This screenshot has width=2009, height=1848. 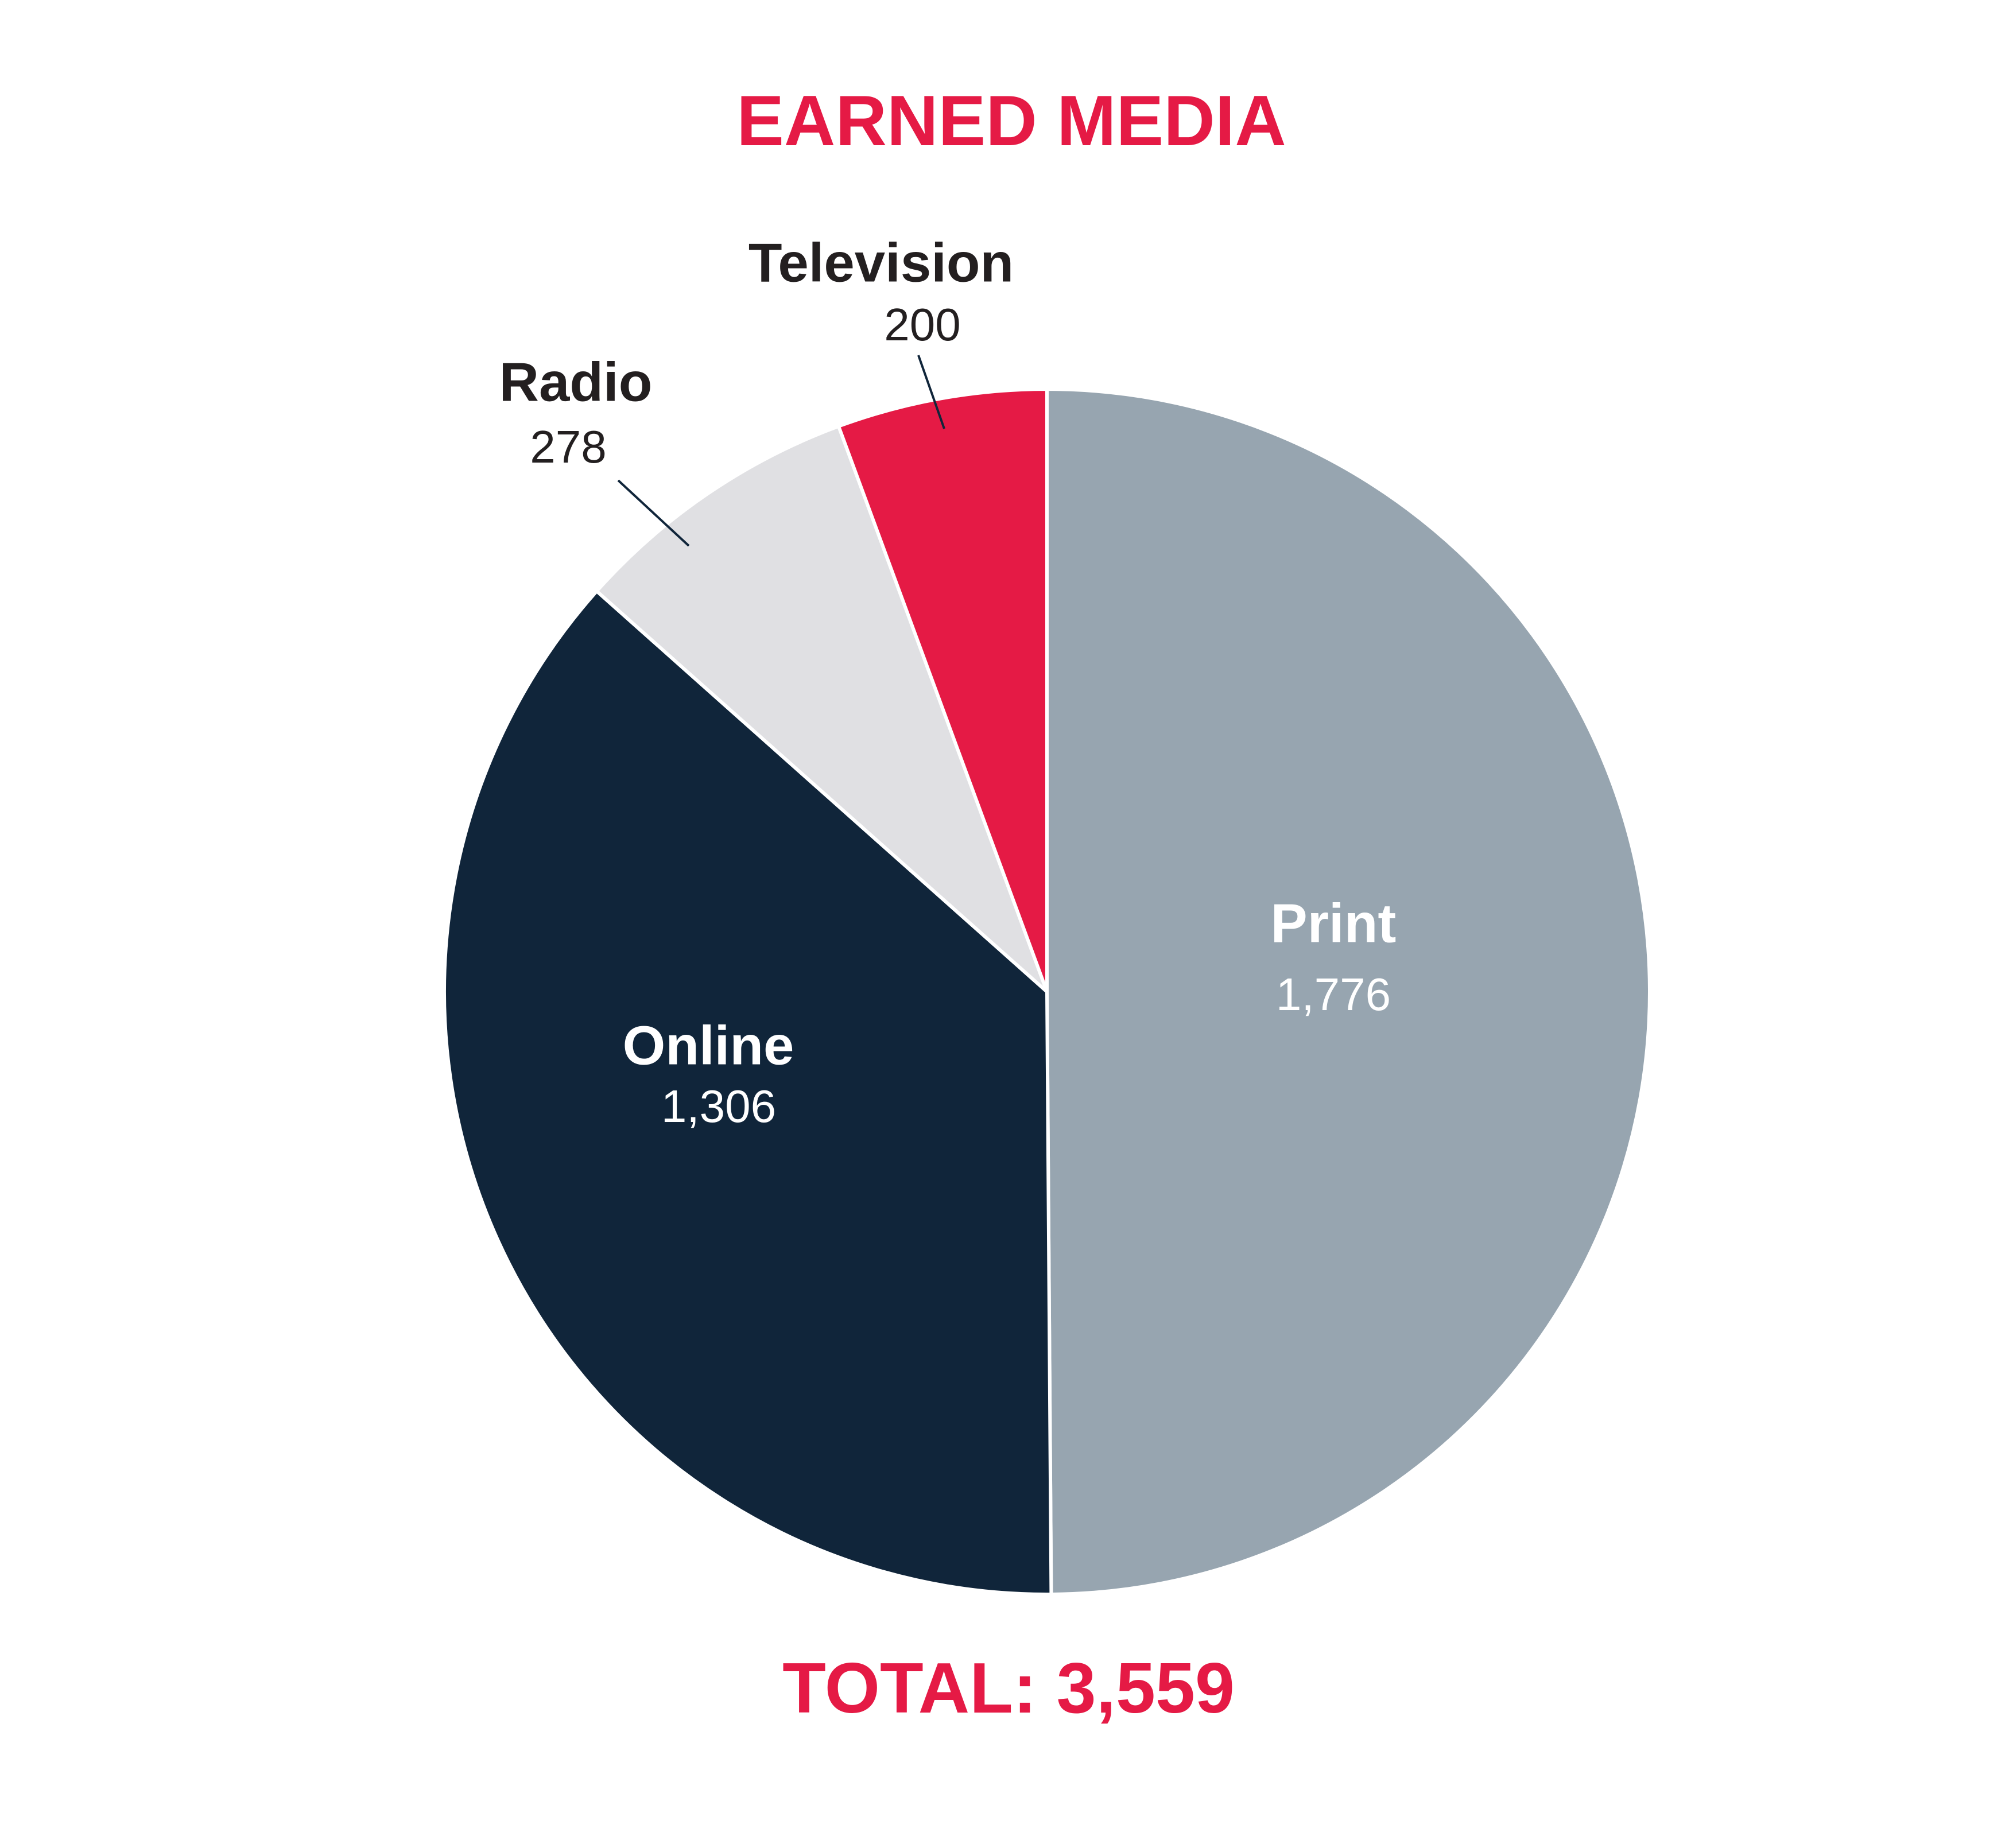 I want to click on total-label: TOTAL: 3,559, so click(x=1008, y=1689).